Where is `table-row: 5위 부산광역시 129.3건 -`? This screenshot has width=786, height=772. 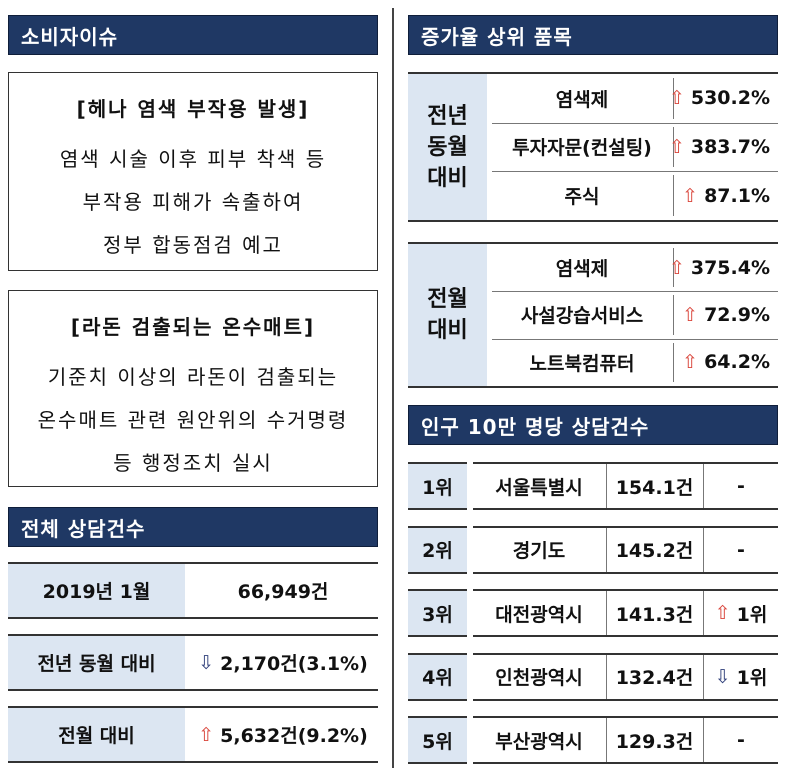 table-row: 5위 부산광역시 129.3건 - is located at coordinates (593, 740).